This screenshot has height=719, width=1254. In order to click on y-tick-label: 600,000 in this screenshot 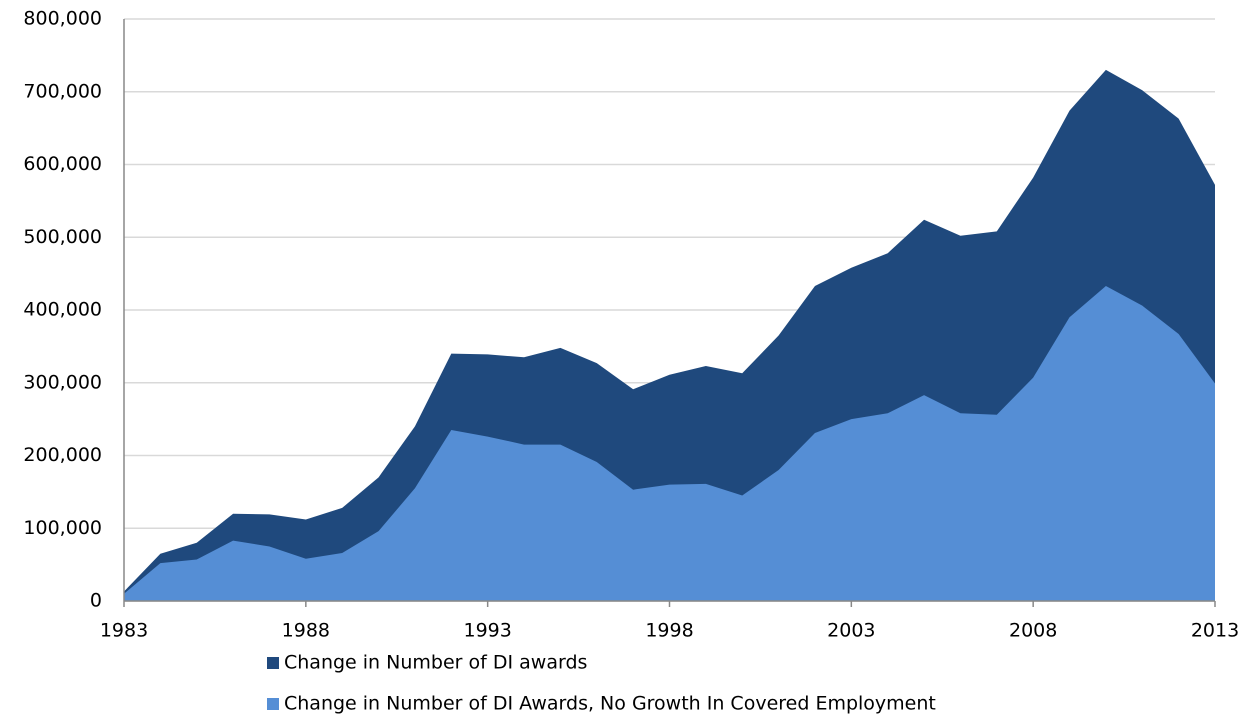, I will do `click(62, 164)`.